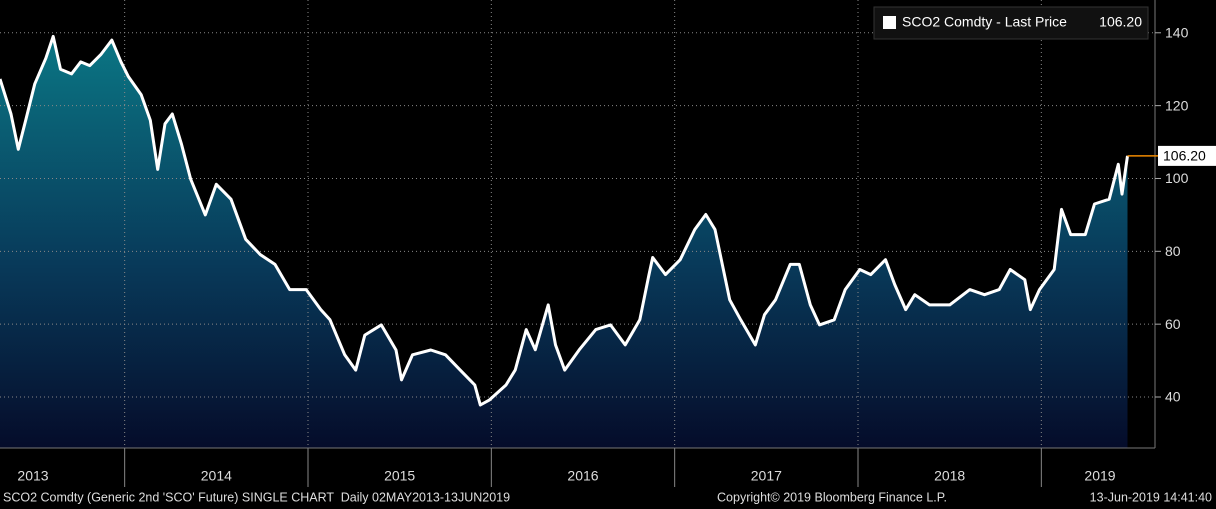  I want to click on footer-right: 13-Jun-2019 14:41:40, so click(1151, 497).